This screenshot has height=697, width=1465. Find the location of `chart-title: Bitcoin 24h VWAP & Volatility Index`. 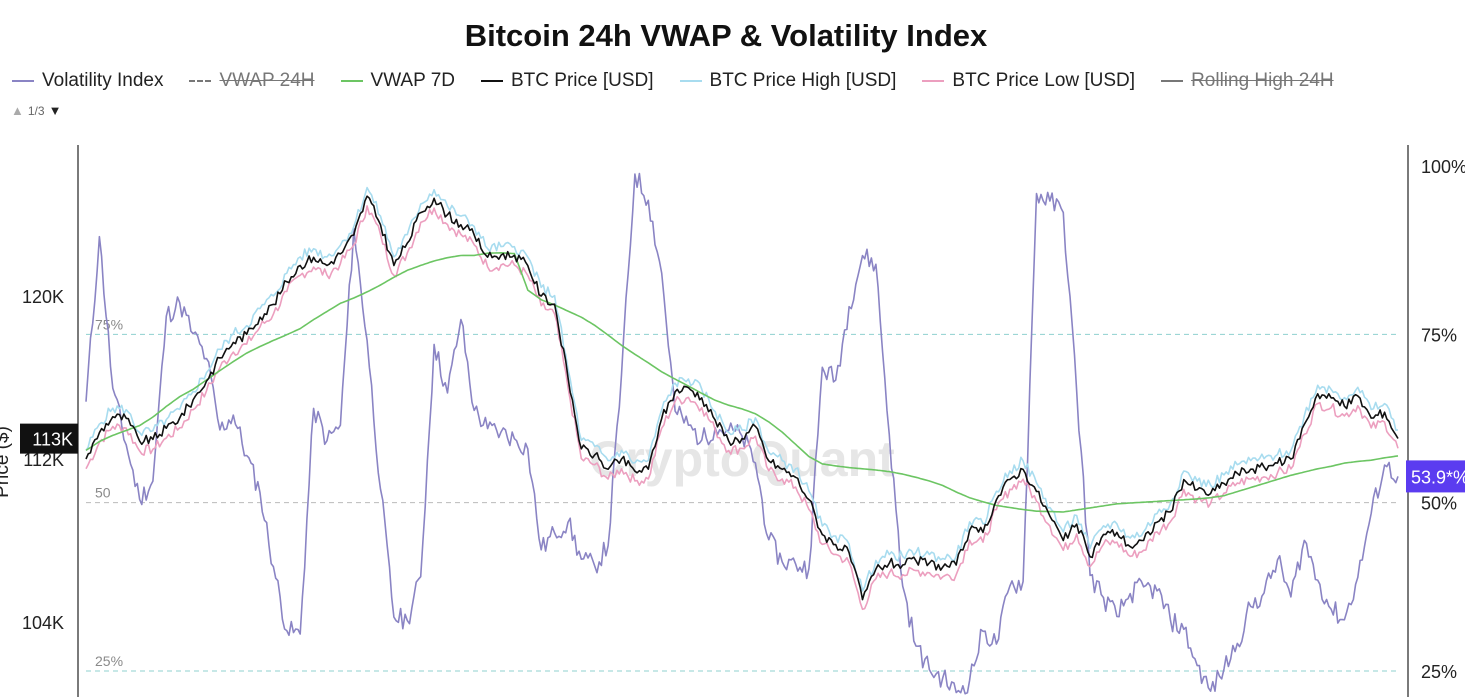

chart-title: Bitcoin 24h VWAP & Volatility Index is located at coordinates (726, 35).